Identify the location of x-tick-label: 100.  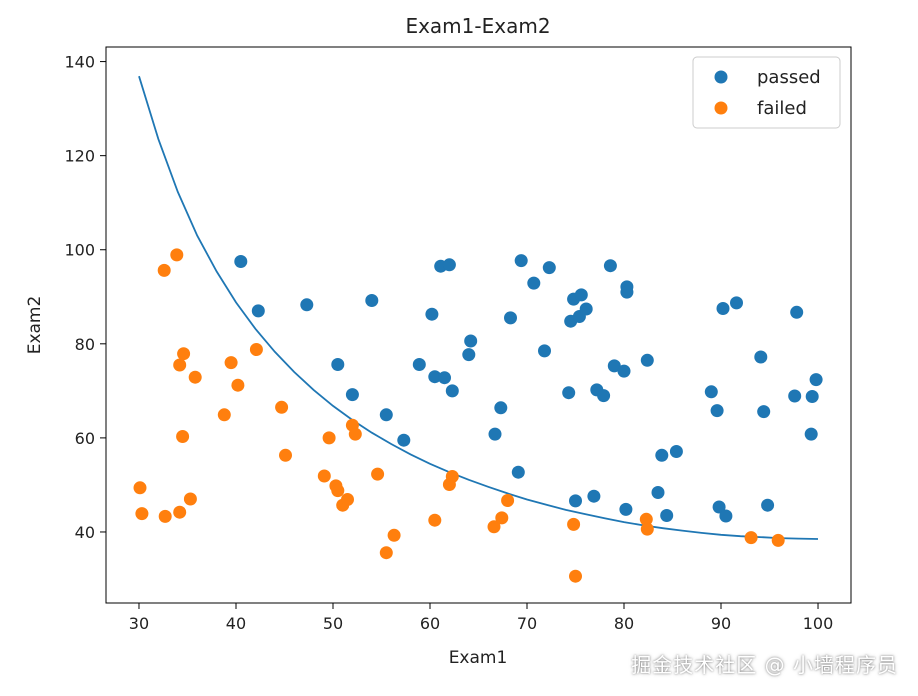
(818, 623).